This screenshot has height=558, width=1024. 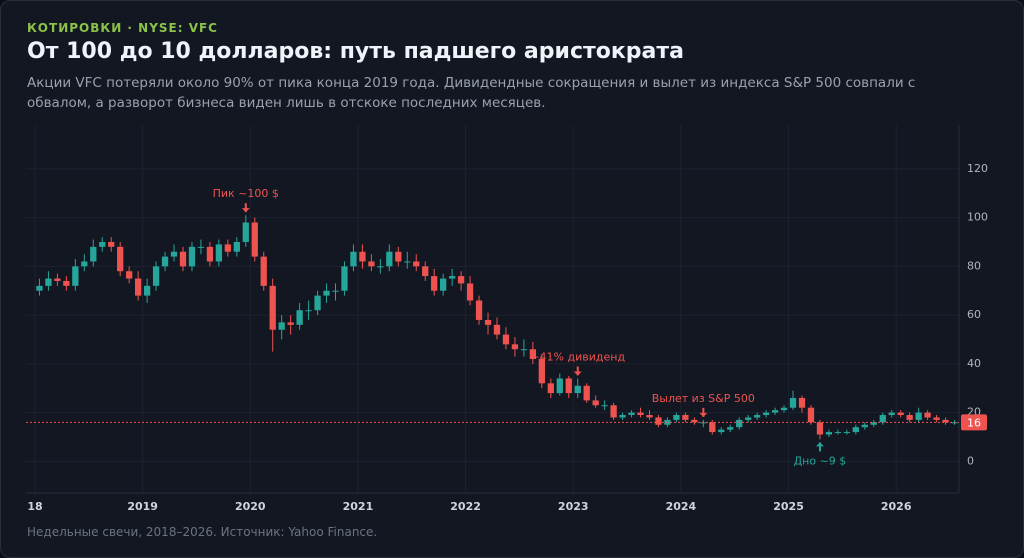 I want to click on y-tick-label: 80, so click(x=974, y=265).